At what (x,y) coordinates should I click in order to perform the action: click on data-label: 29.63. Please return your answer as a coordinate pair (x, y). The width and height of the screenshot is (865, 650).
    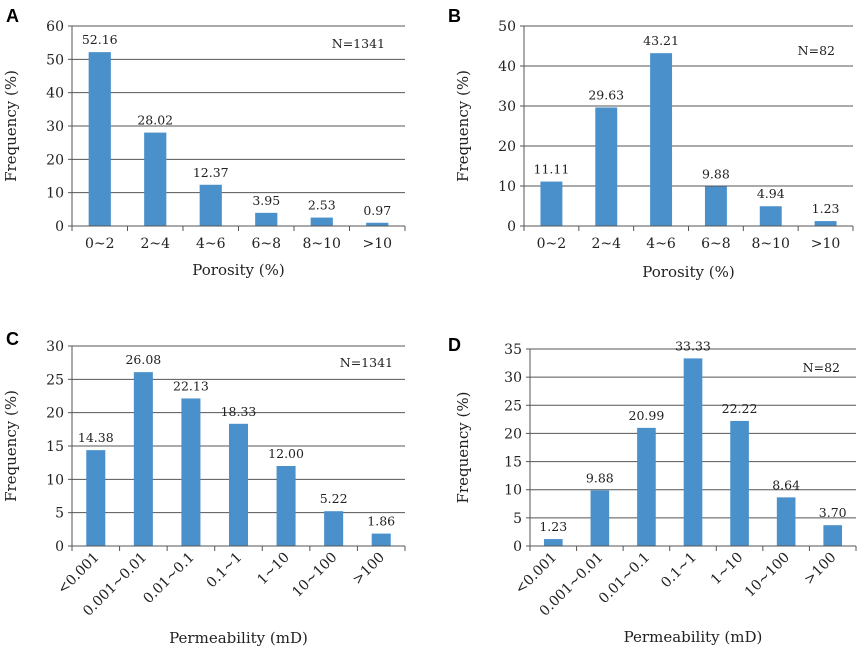
    Looking at the image, I should click on (606, 94).